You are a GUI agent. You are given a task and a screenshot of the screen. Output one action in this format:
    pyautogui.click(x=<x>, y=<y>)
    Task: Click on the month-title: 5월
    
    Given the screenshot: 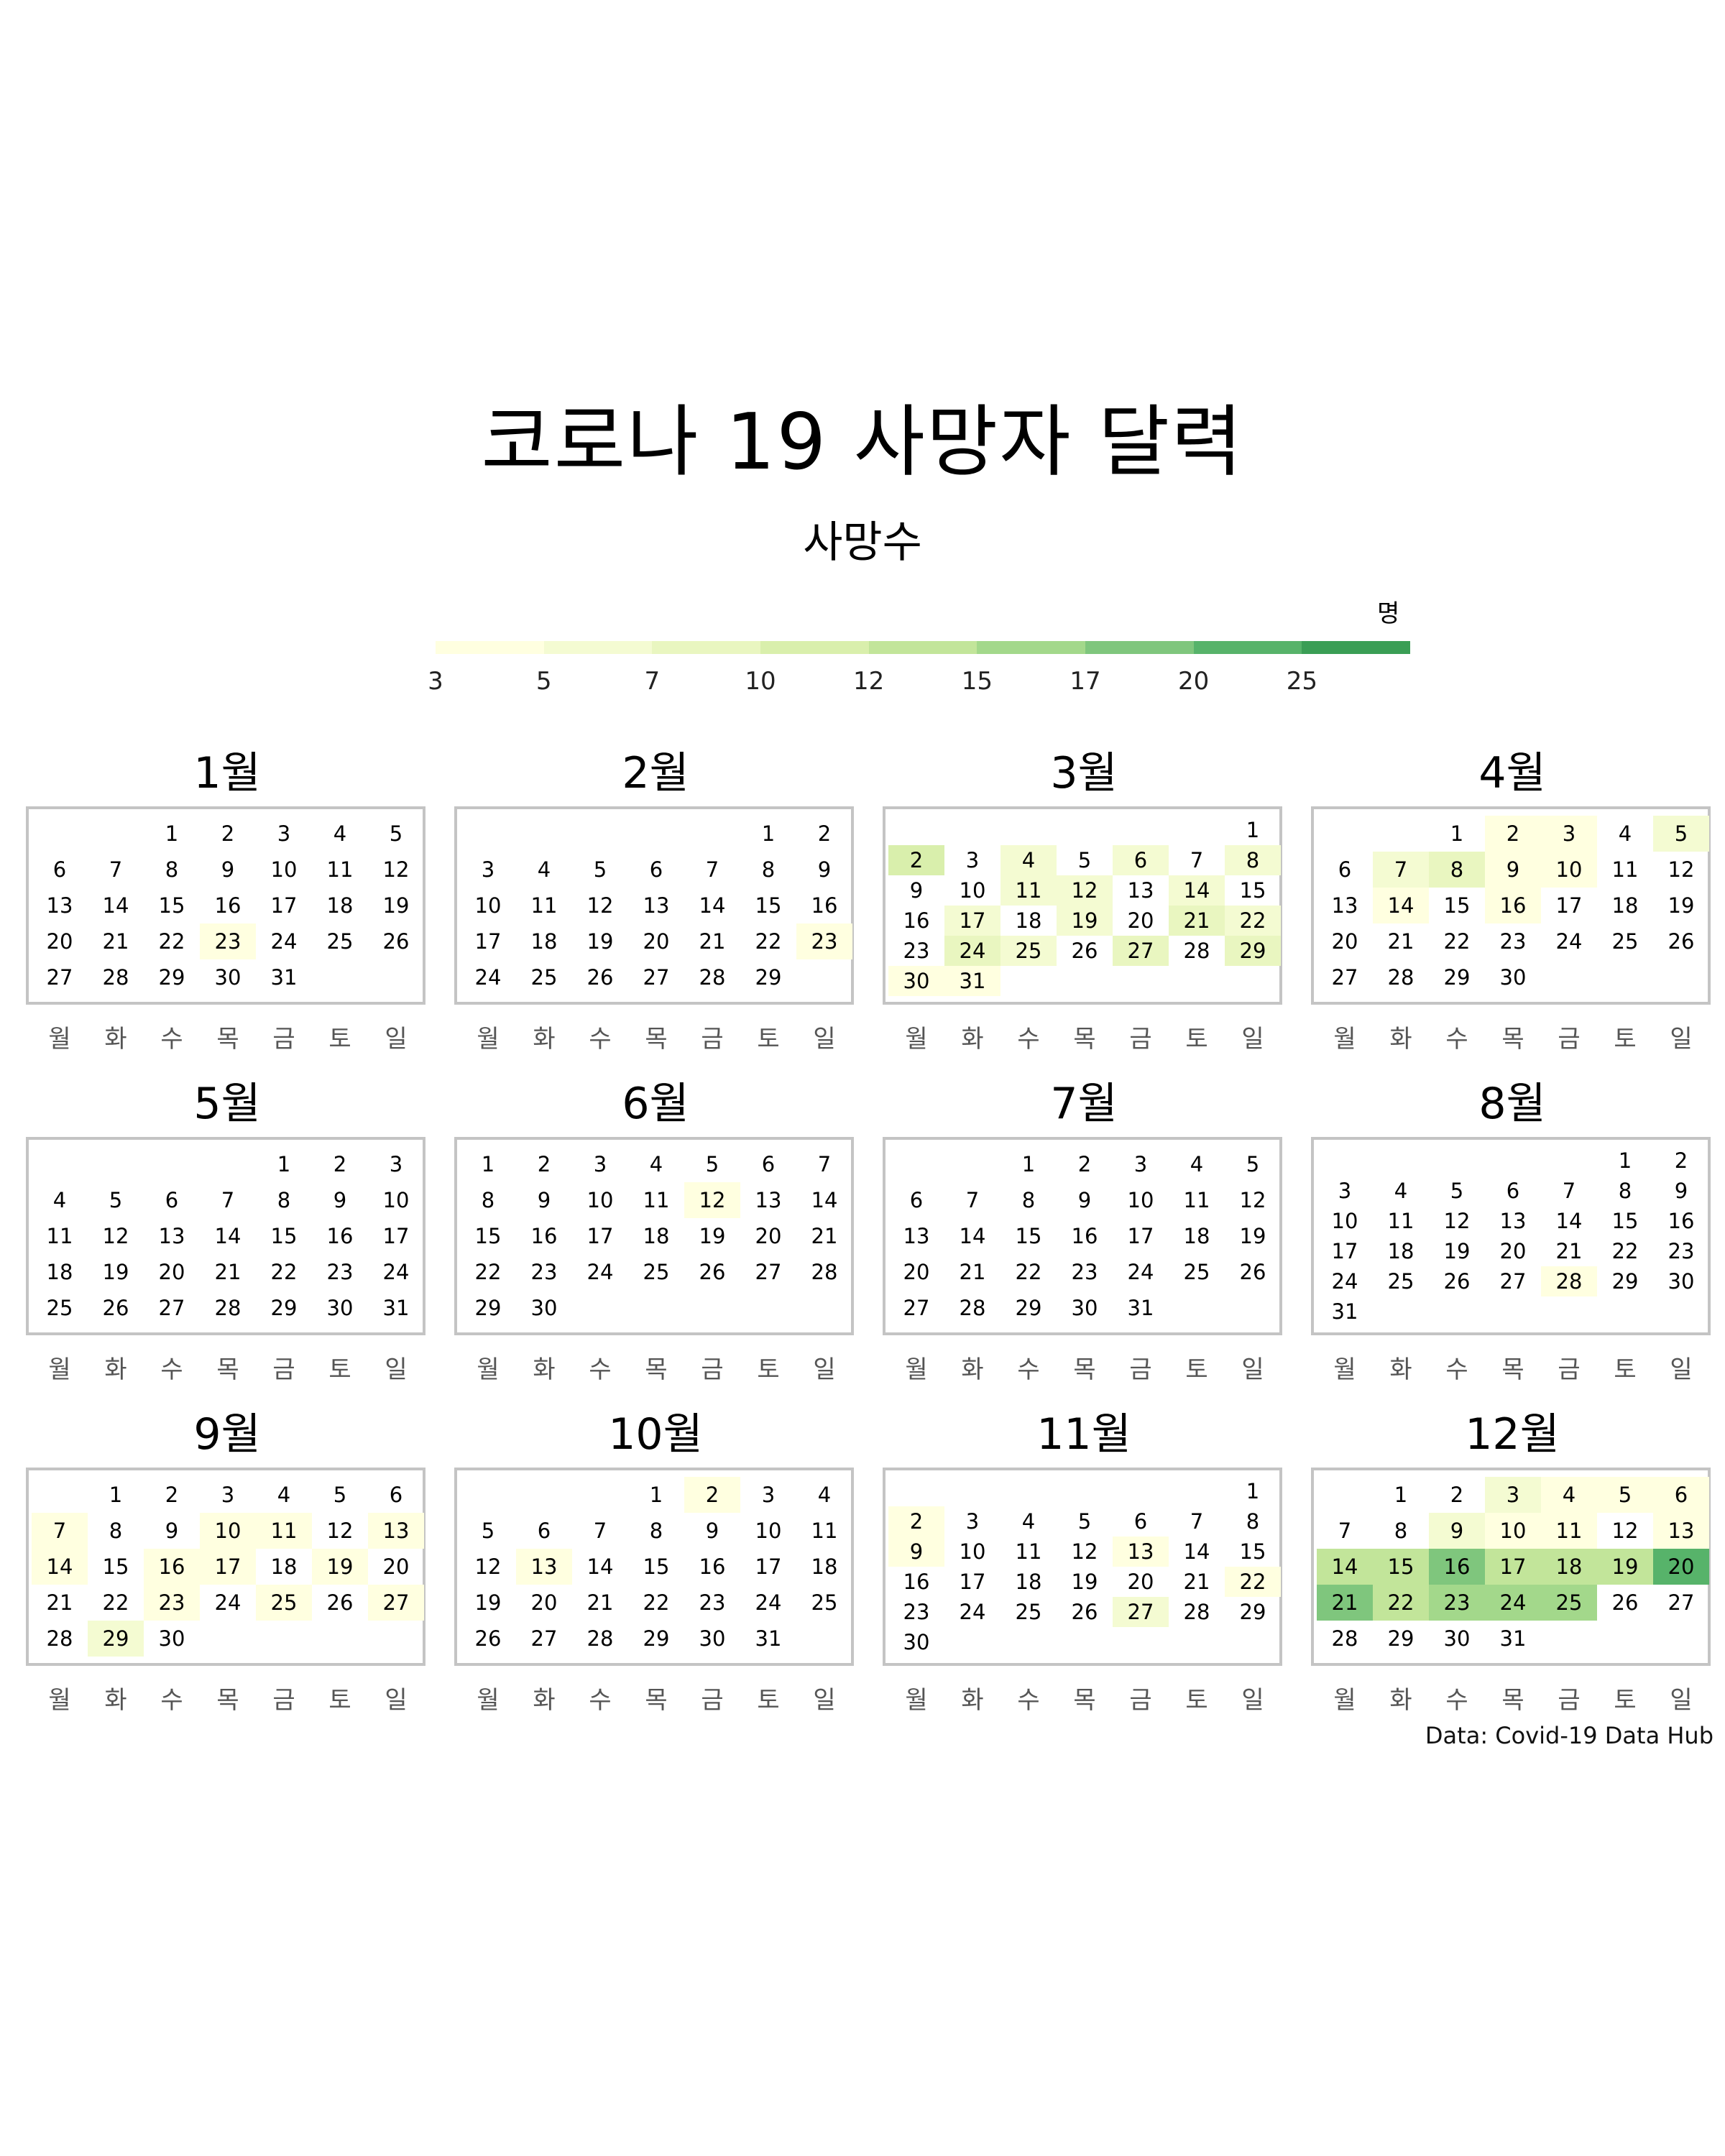 What is the action you would take?
    pyautogui.click(x=227, y=1104)
    